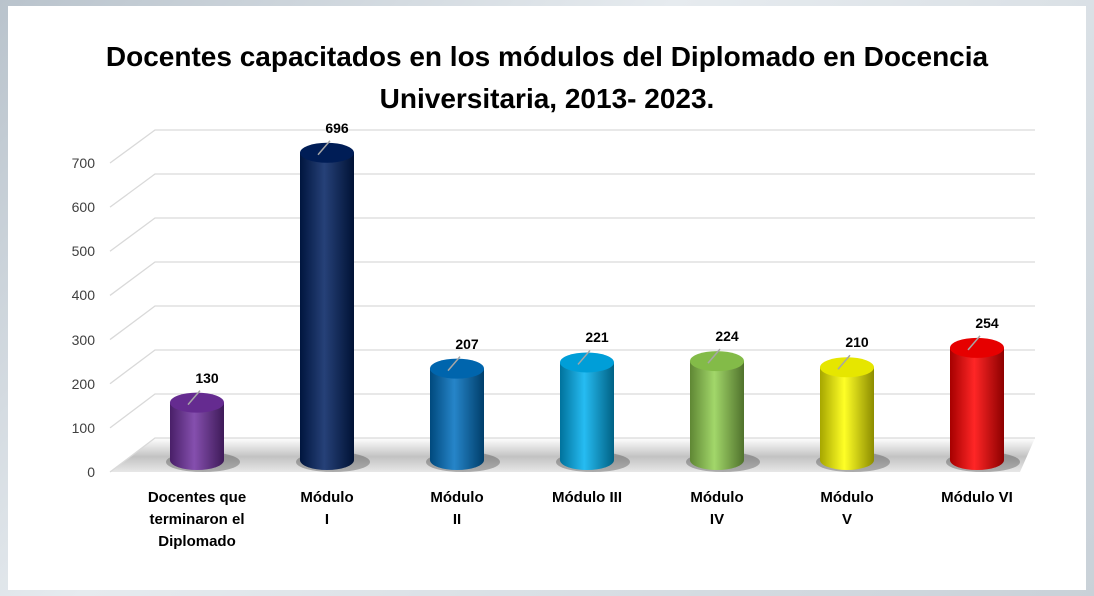 The width and height of the screenshot is (1094, 596). I want to click on y-tick-label: 400, so click(83, 295).